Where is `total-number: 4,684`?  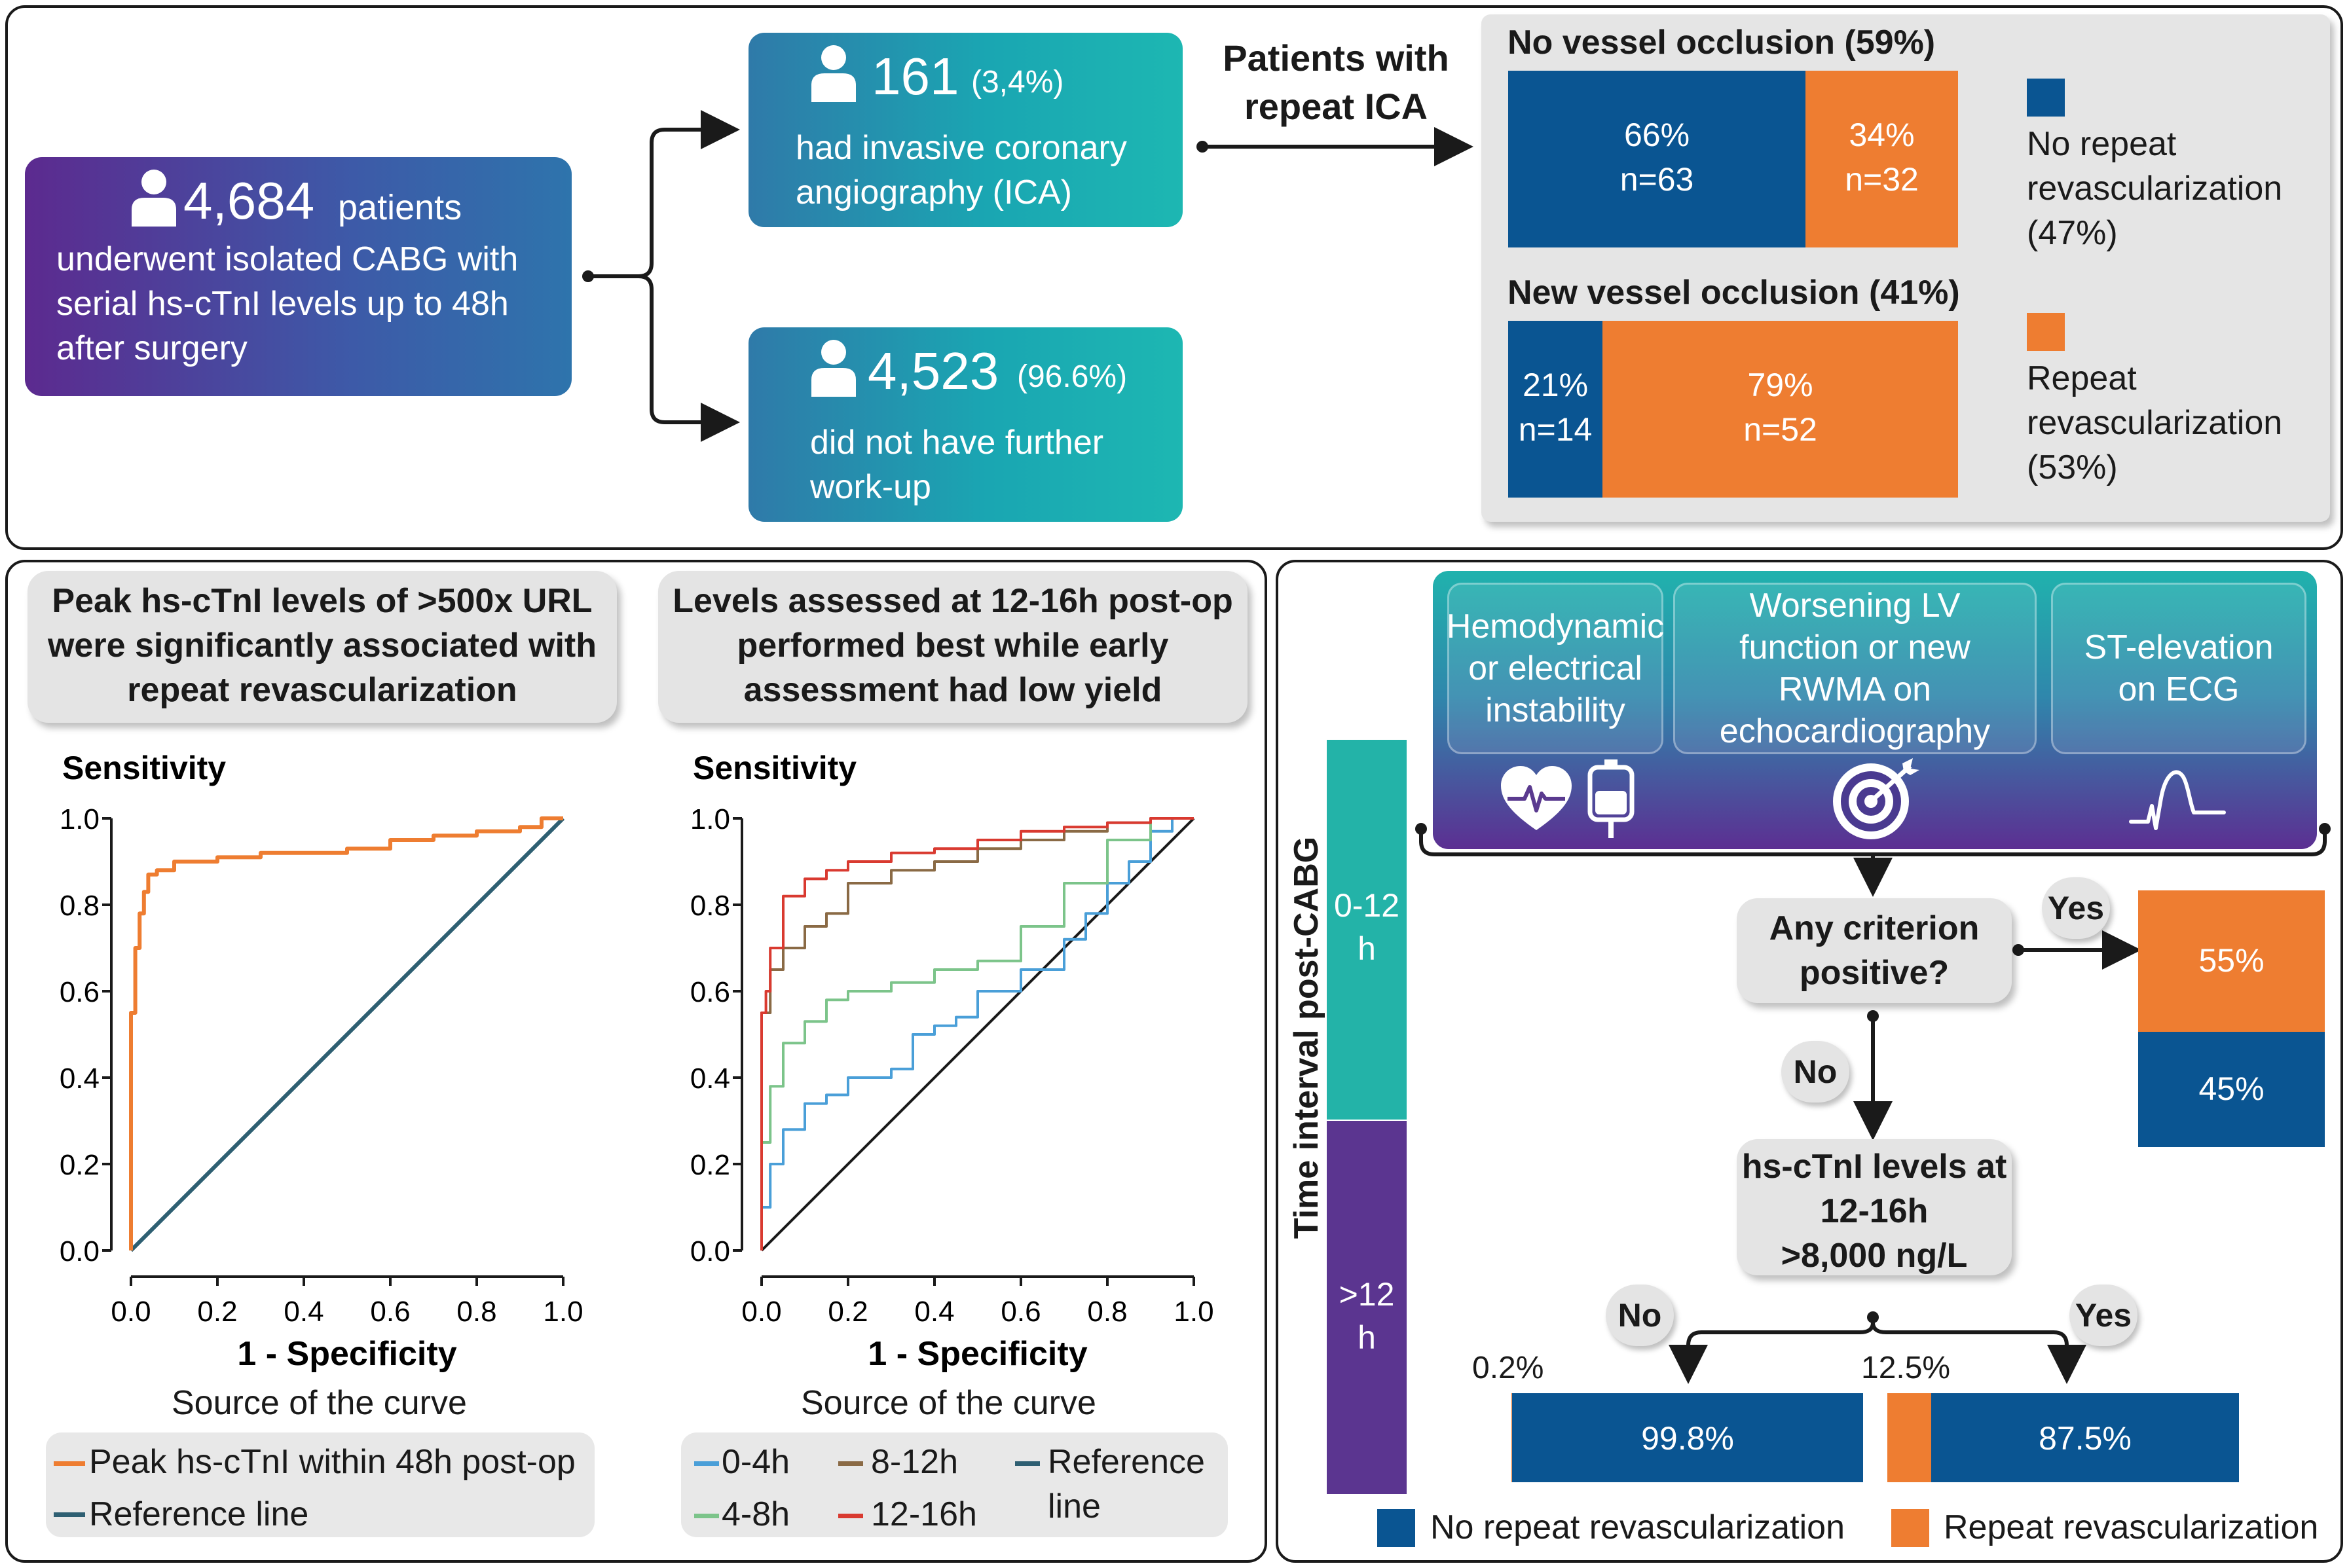
total-number: 4,684 is located at coordinates (249, 201).